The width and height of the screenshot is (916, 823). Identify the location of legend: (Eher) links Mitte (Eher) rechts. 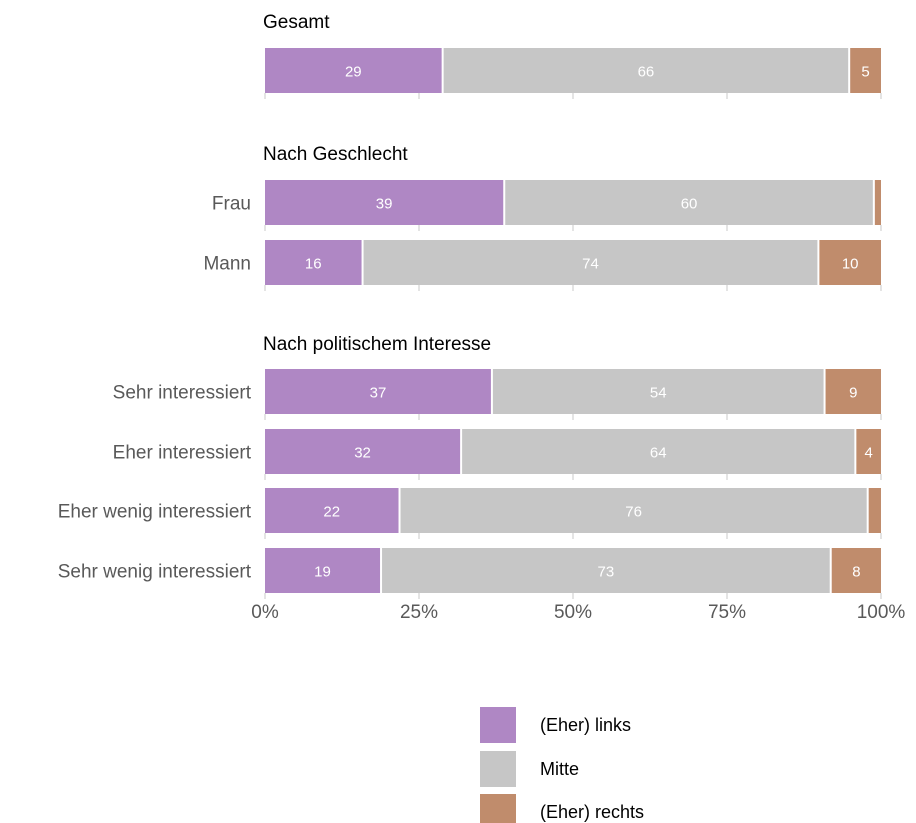
(562, 765).